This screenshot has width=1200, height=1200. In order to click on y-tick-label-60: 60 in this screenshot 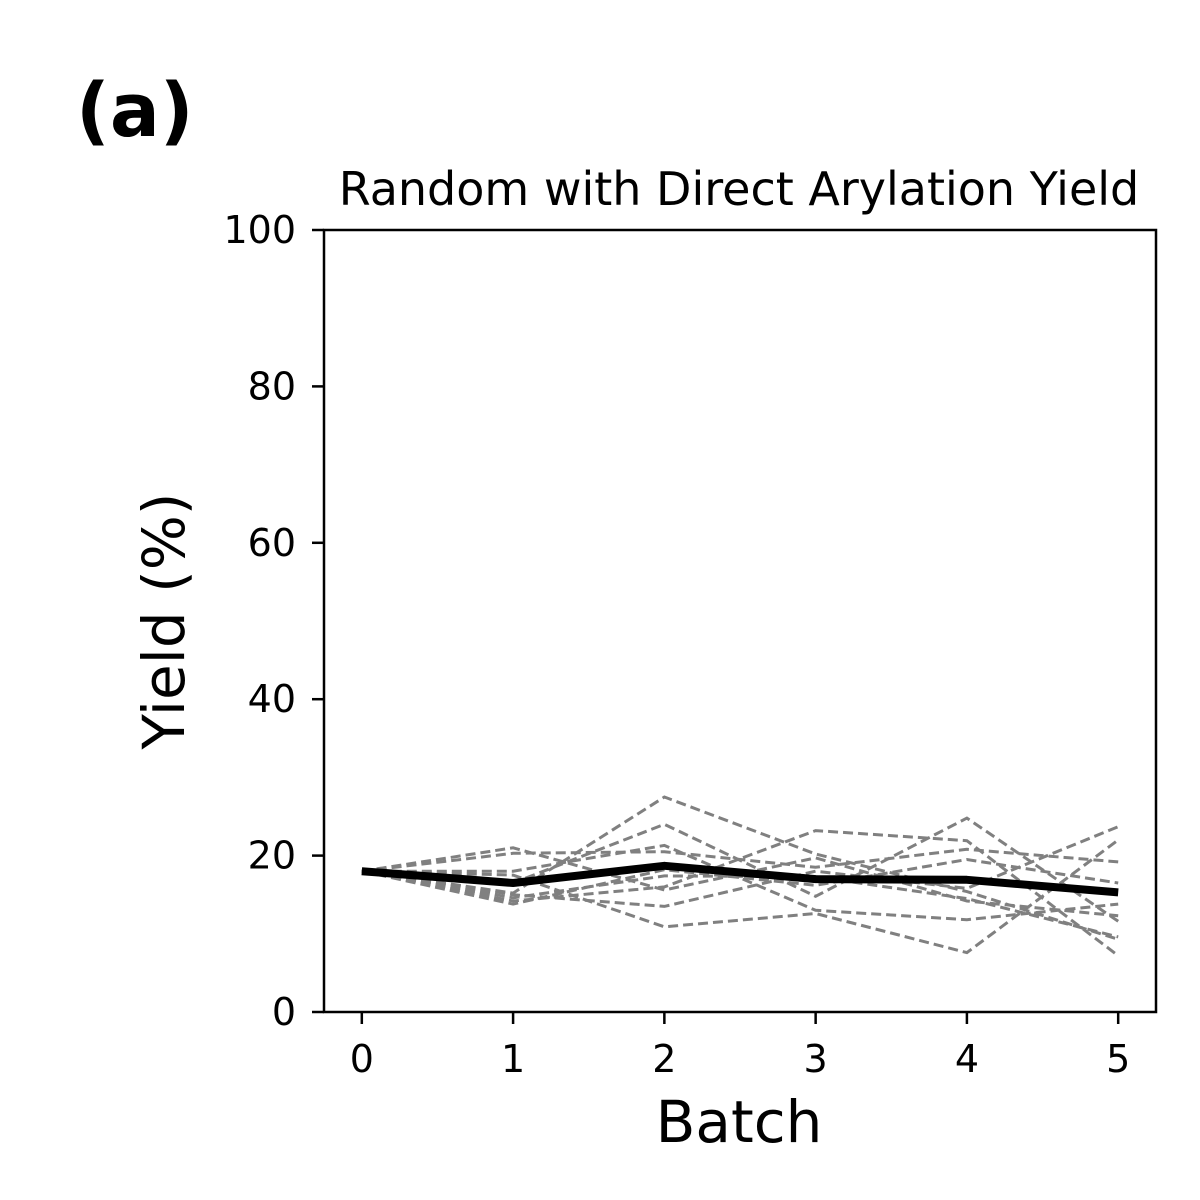, I will do `click(272, 543)`.